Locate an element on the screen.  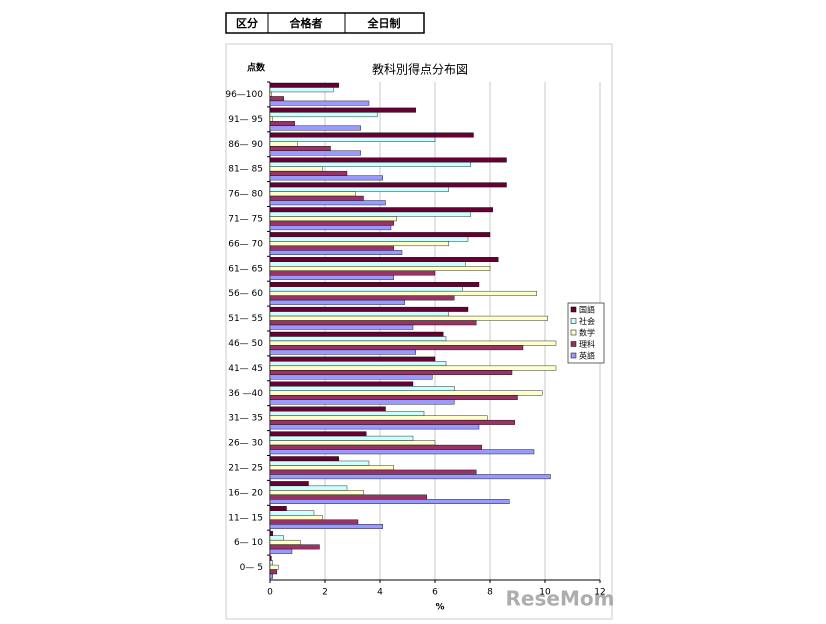
x-axis-label: % is located at coordinates (439, 608).